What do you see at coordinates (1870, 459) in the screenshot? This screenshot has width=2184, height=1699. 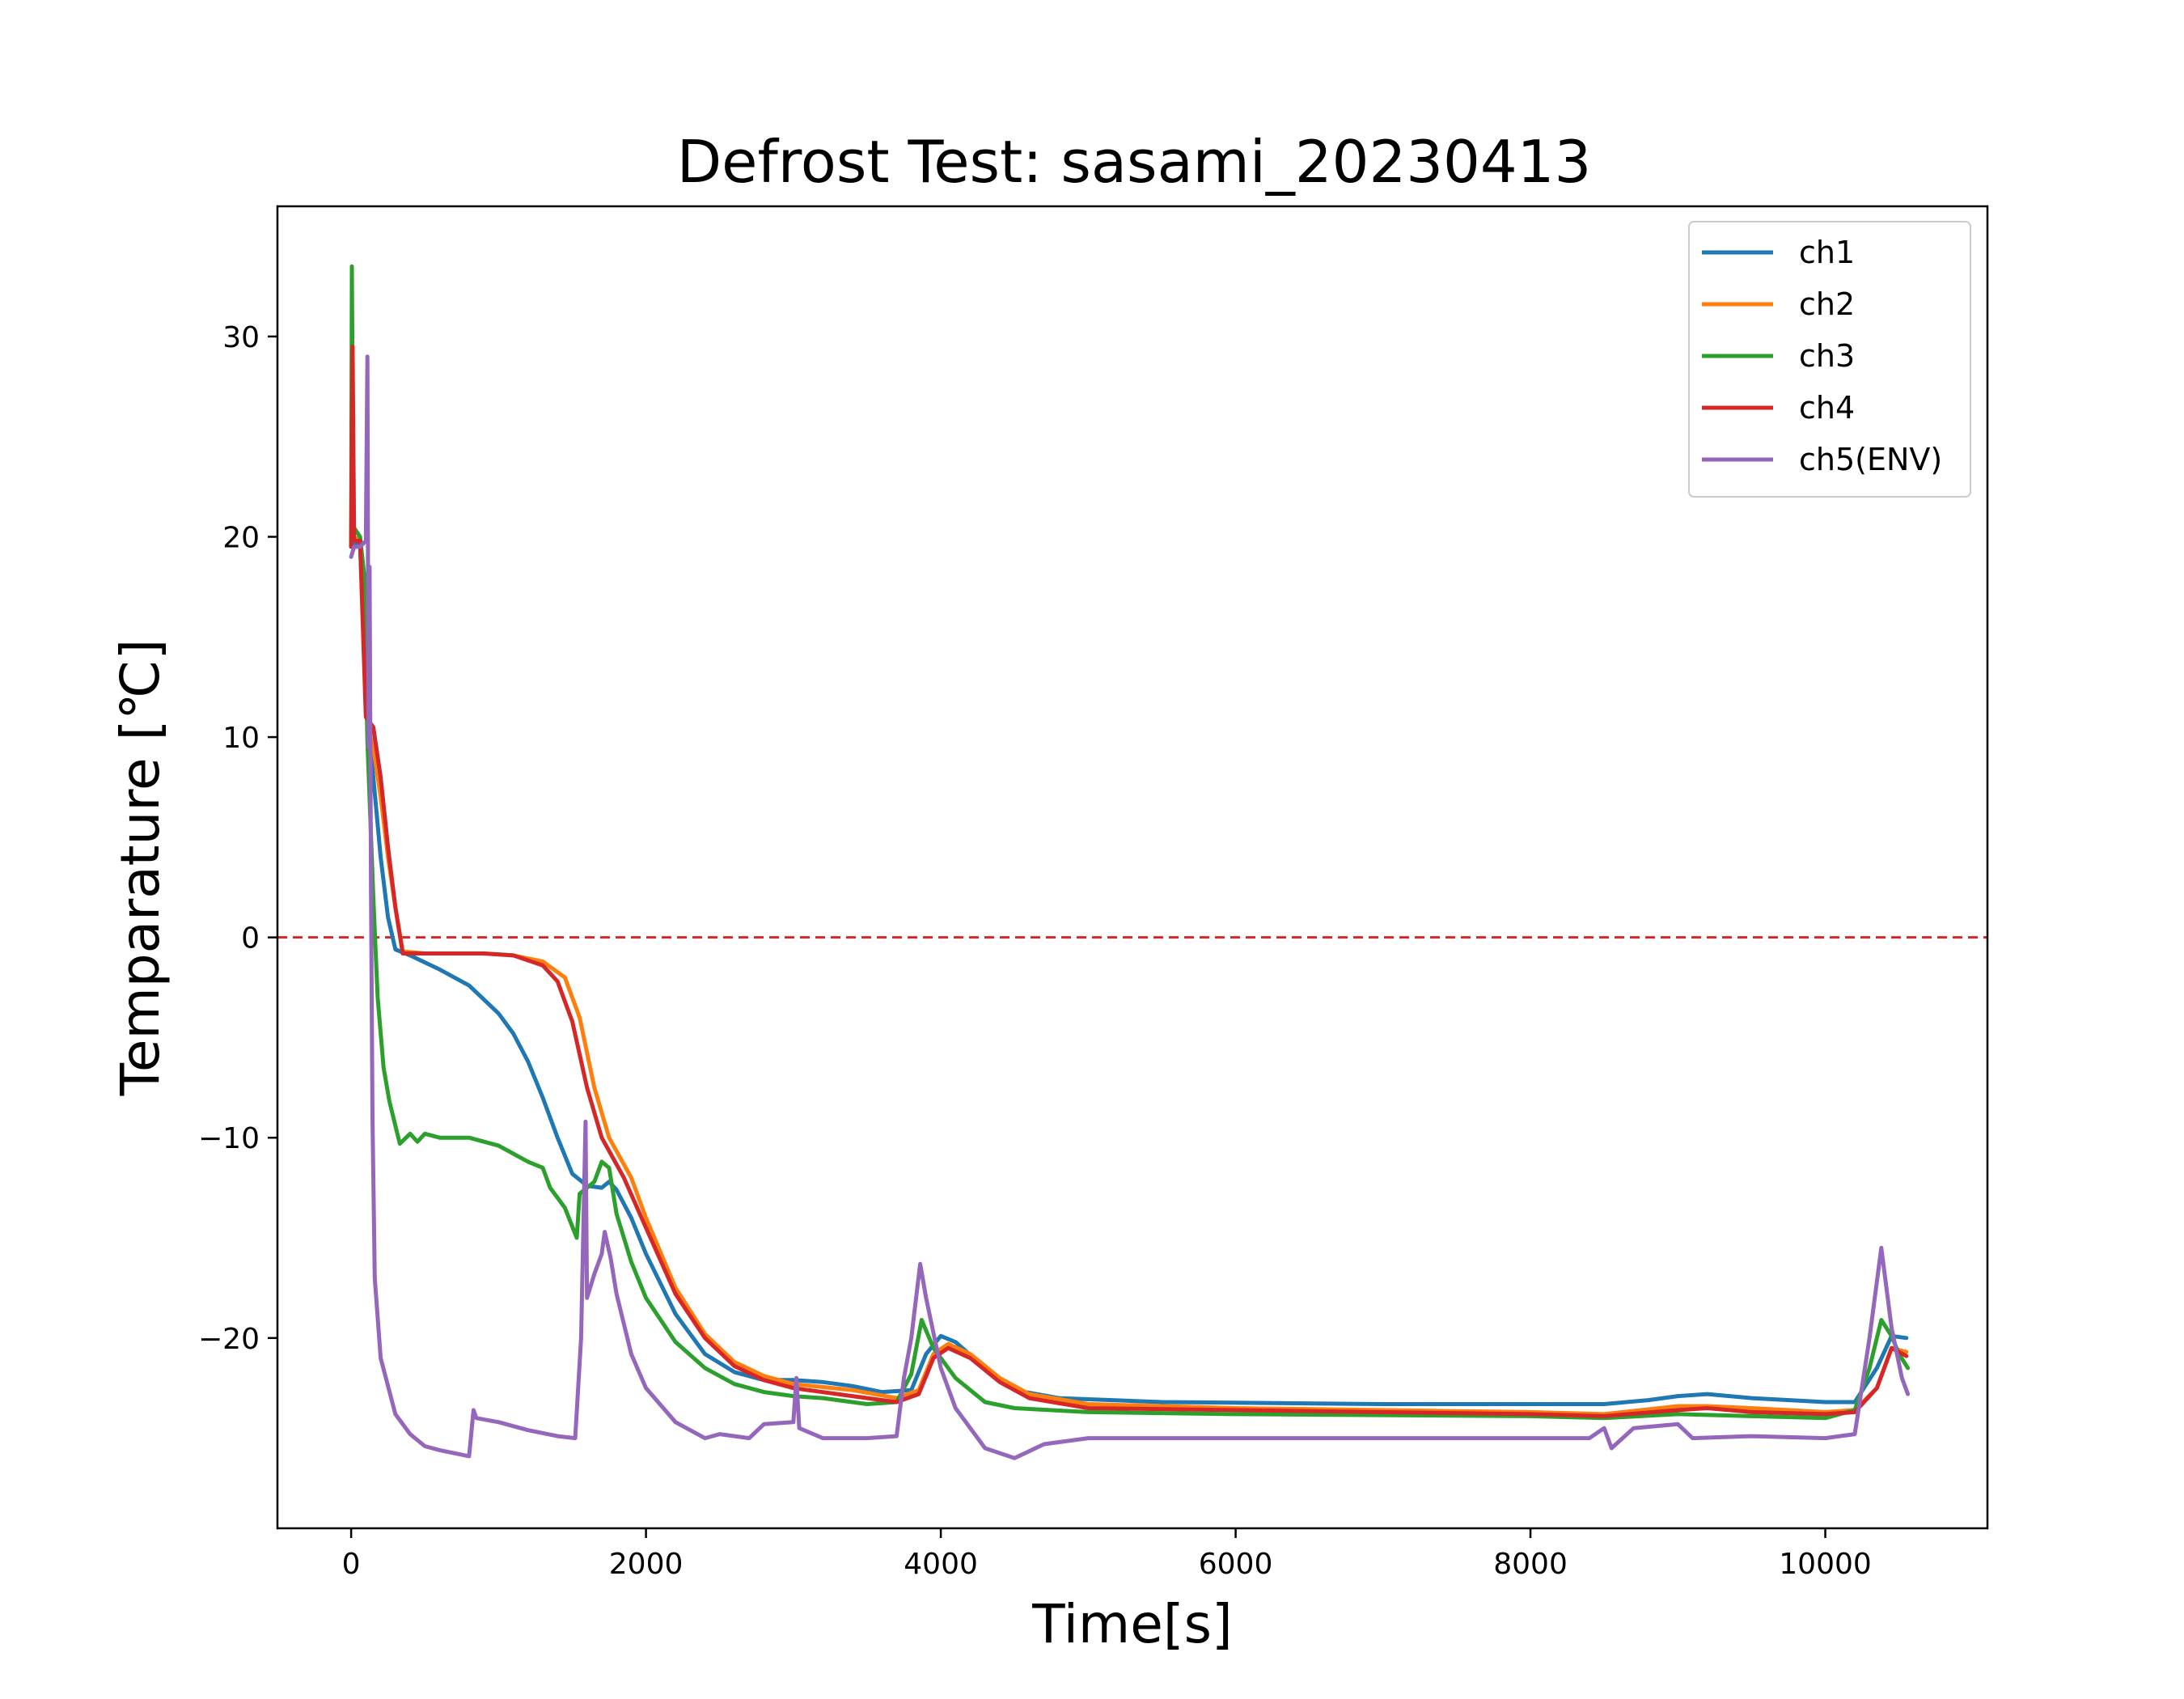 I see `legend-label: ch5(ENV)` at bounding box center [1870, 459].